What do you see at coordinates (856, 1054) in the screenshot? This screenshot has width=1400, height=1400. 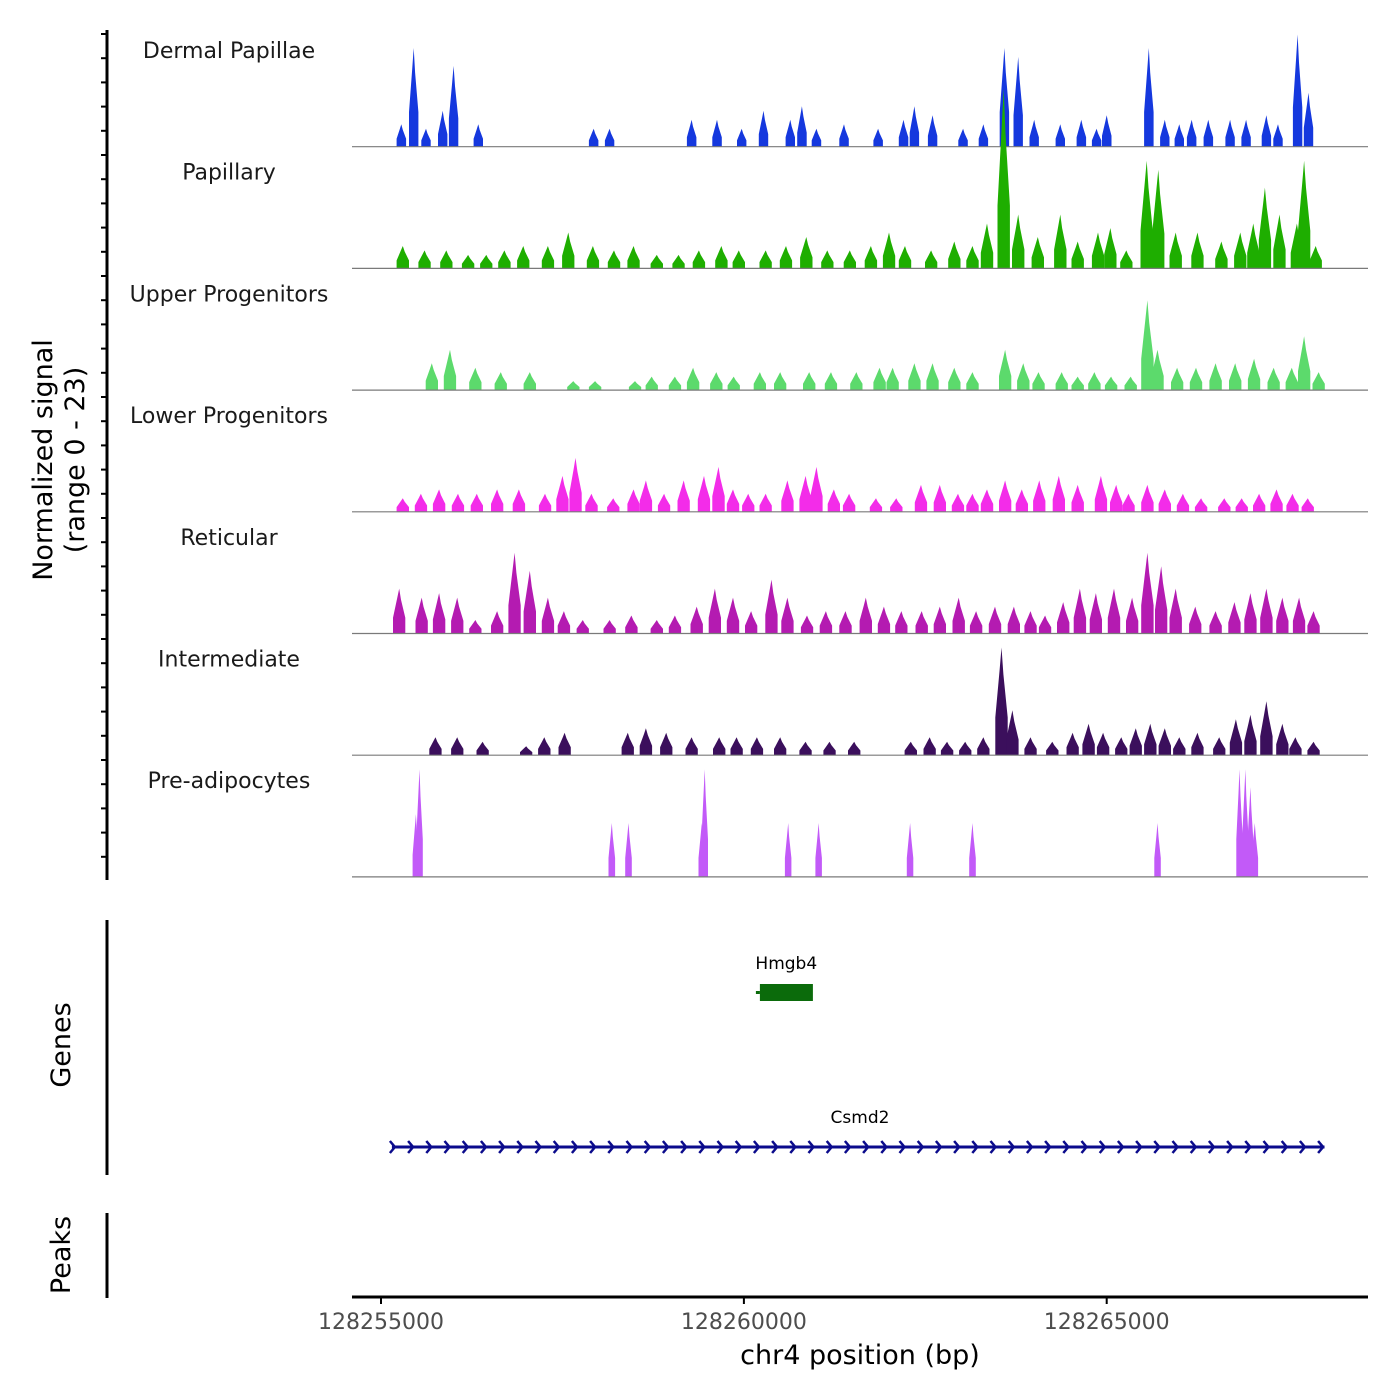 I see `gene-track: Hmgb4 Csmd2` at bounding box center [856, 1054].